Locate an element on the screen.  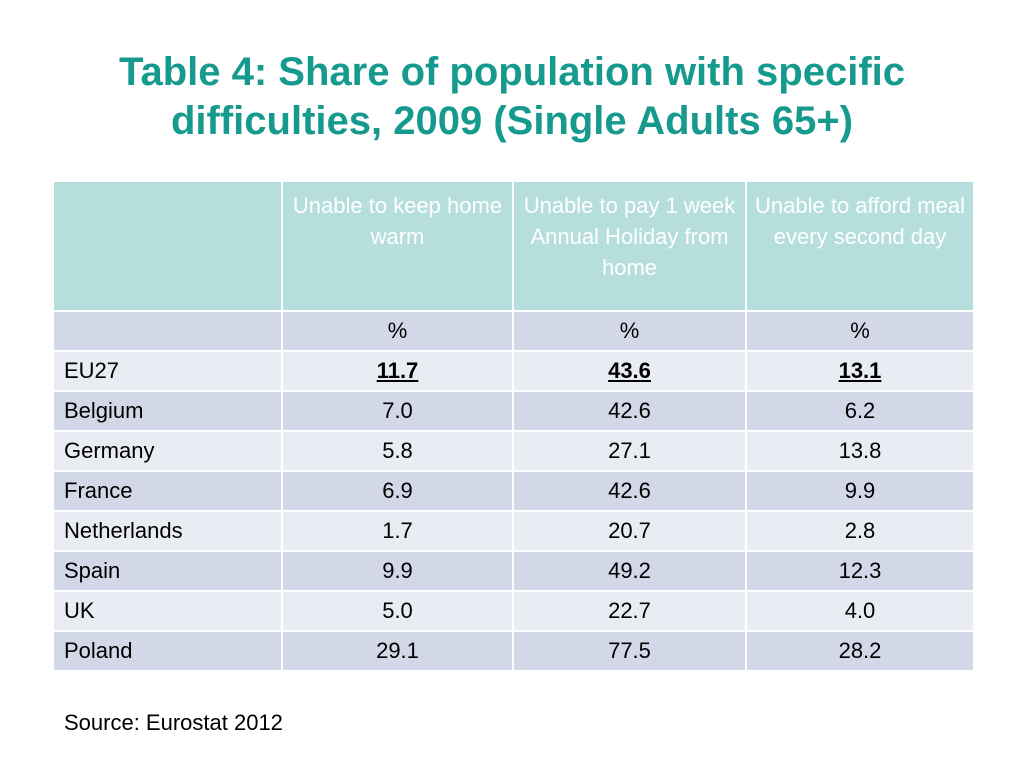
table-row: Netherlands 1.7 20.7 2.8 is located at coordinates (513, 531).